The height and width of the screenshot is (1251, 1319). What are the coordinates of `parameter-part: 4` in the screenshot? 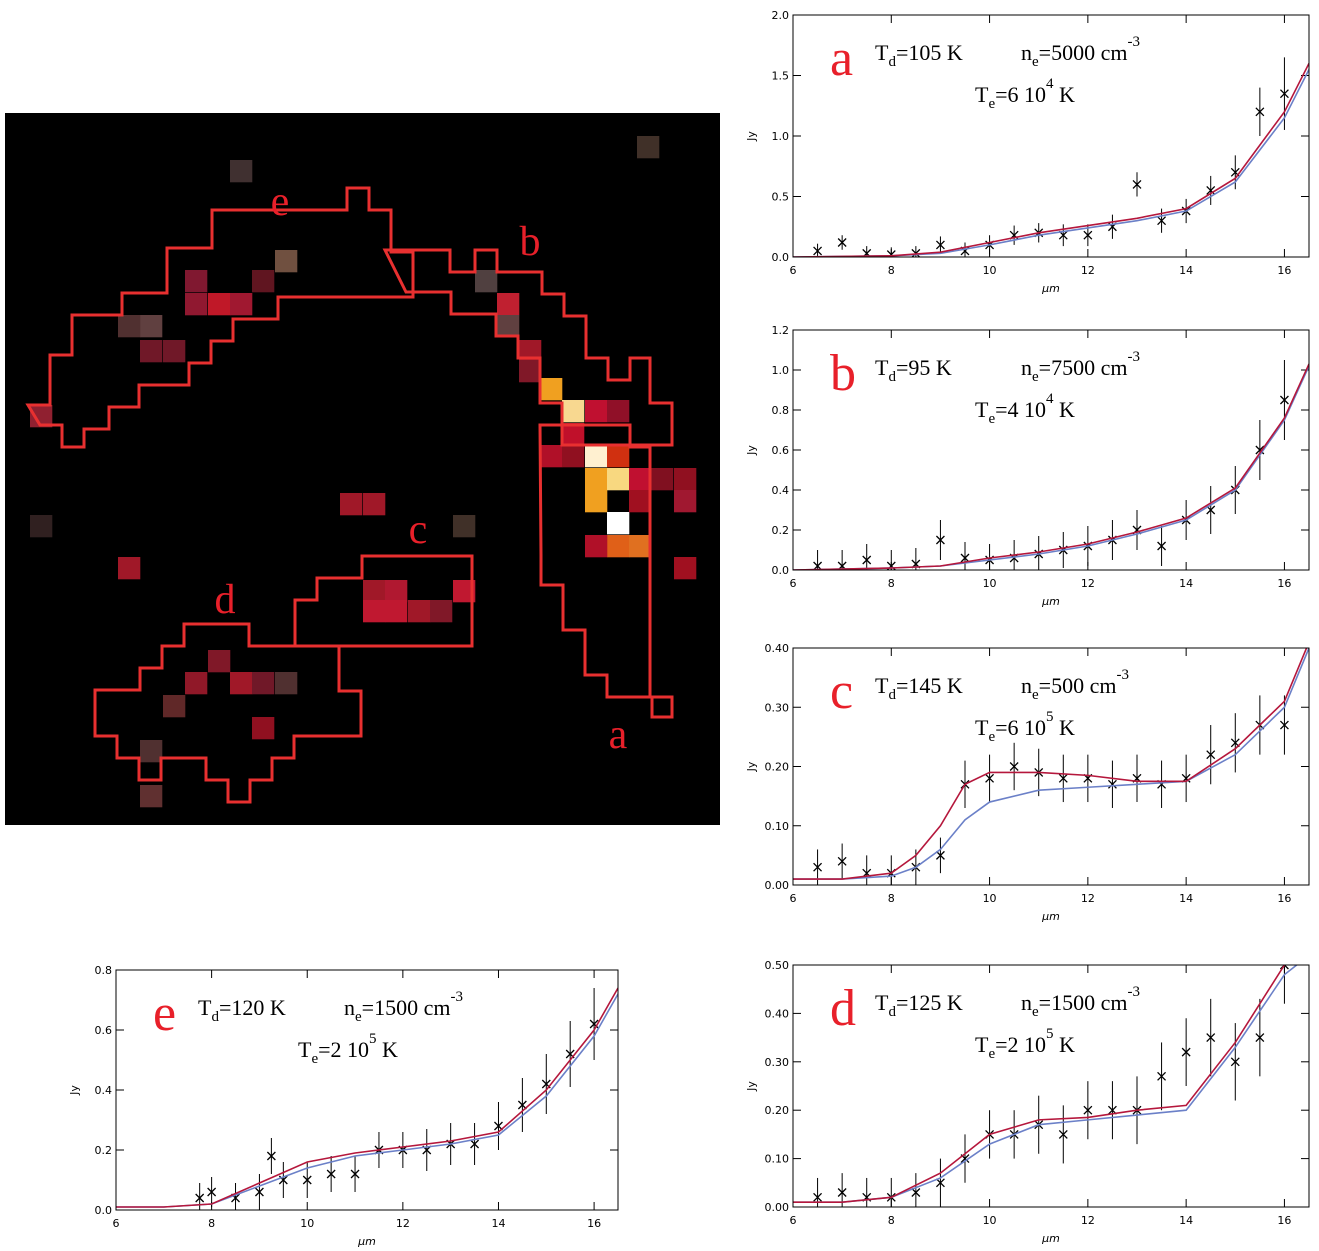 It's located at (1050, 399).